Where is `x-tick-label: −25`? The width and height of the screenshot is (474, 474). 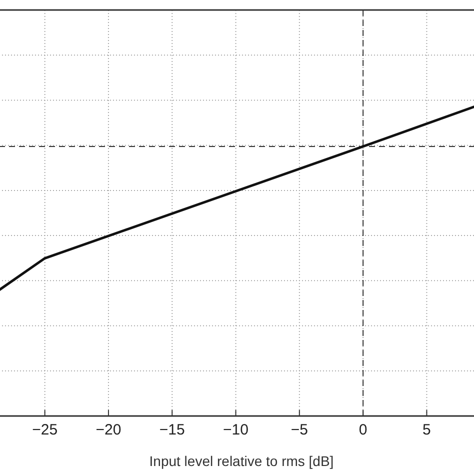 x-tick-label: −25 is located at coordinates (45, 430).